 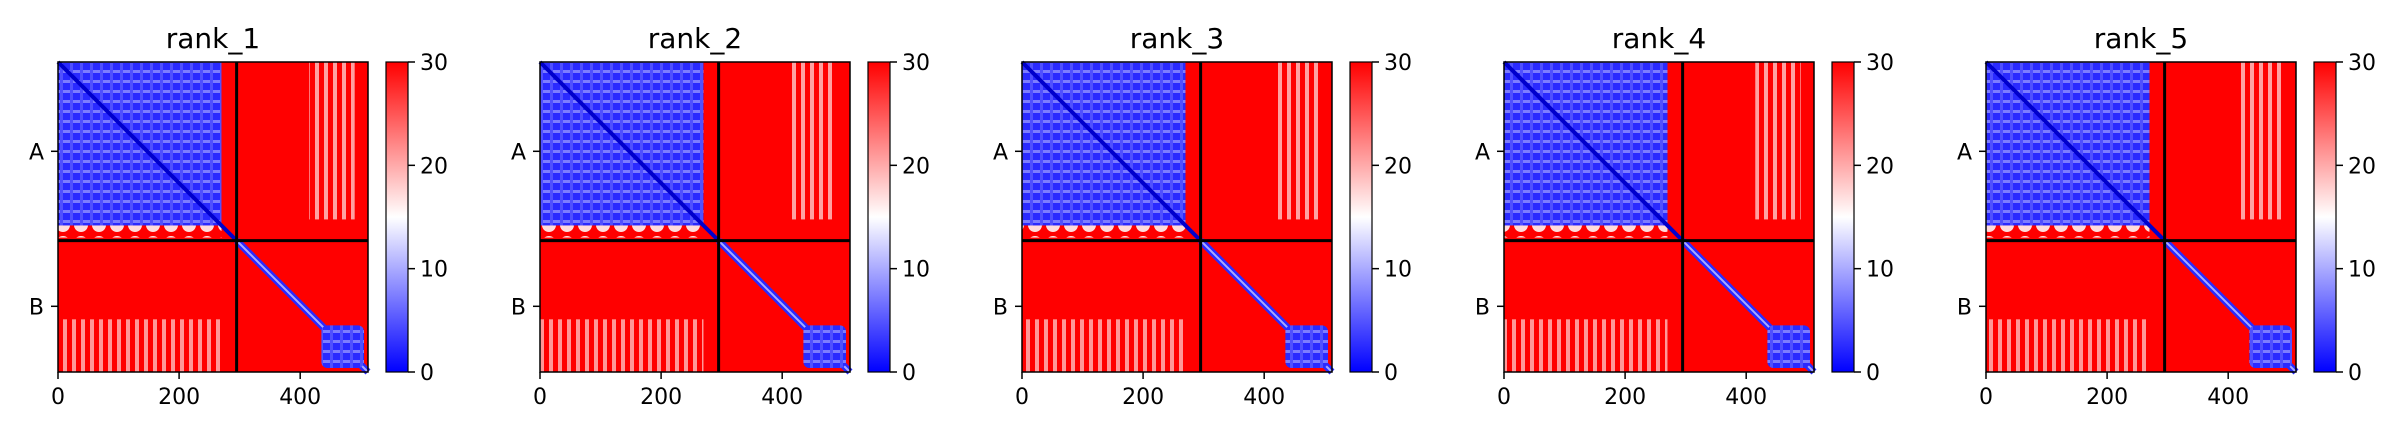 What do you see at coordinates (695, 38) in the screenshot?
I see `panel-title: rank_2` at bounding box center [695, 38].